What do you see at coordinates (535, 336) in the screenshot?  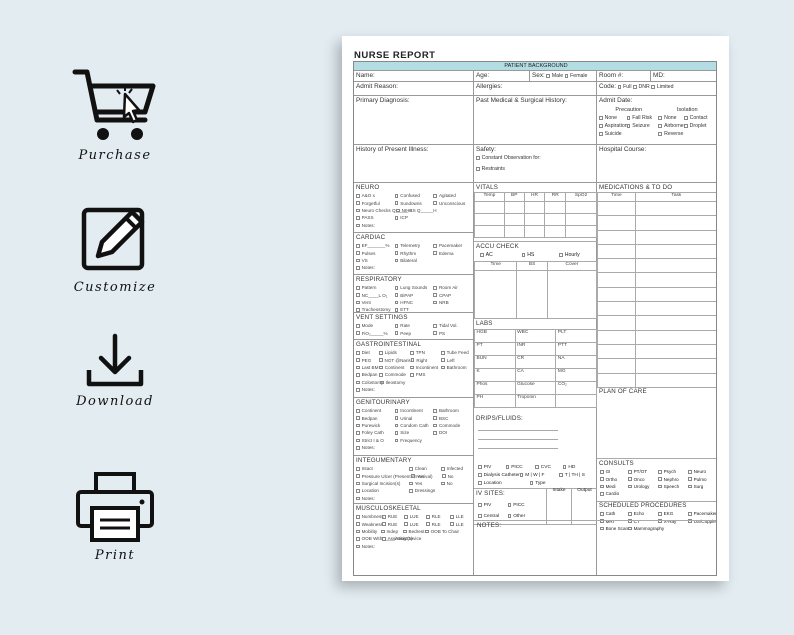 I see `lab-cell: WBC` at bounding box center [535, 336].